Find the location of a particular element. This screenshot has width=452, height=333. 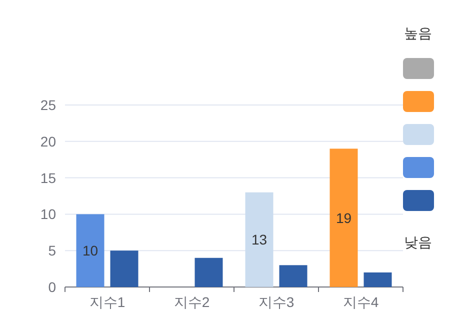

x-tick-label: 지수2 is located at coordinates (192, 302).